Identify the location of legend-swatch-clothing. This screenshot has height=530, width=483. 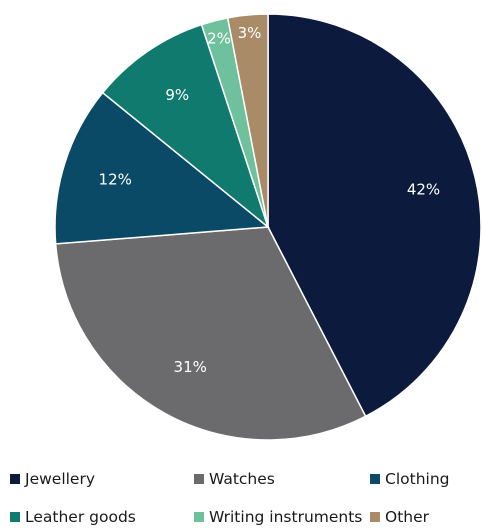
(375, 479).